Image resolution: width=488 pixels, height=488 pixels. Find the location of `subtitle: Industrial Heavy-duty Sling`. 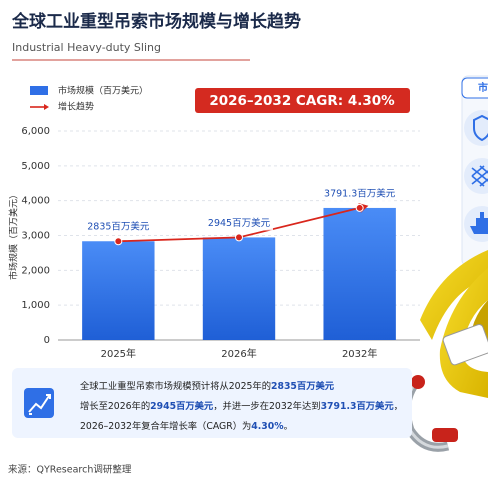

subtitle: Industrial Heavy-duty Sling is located at coordinates (86, 47).